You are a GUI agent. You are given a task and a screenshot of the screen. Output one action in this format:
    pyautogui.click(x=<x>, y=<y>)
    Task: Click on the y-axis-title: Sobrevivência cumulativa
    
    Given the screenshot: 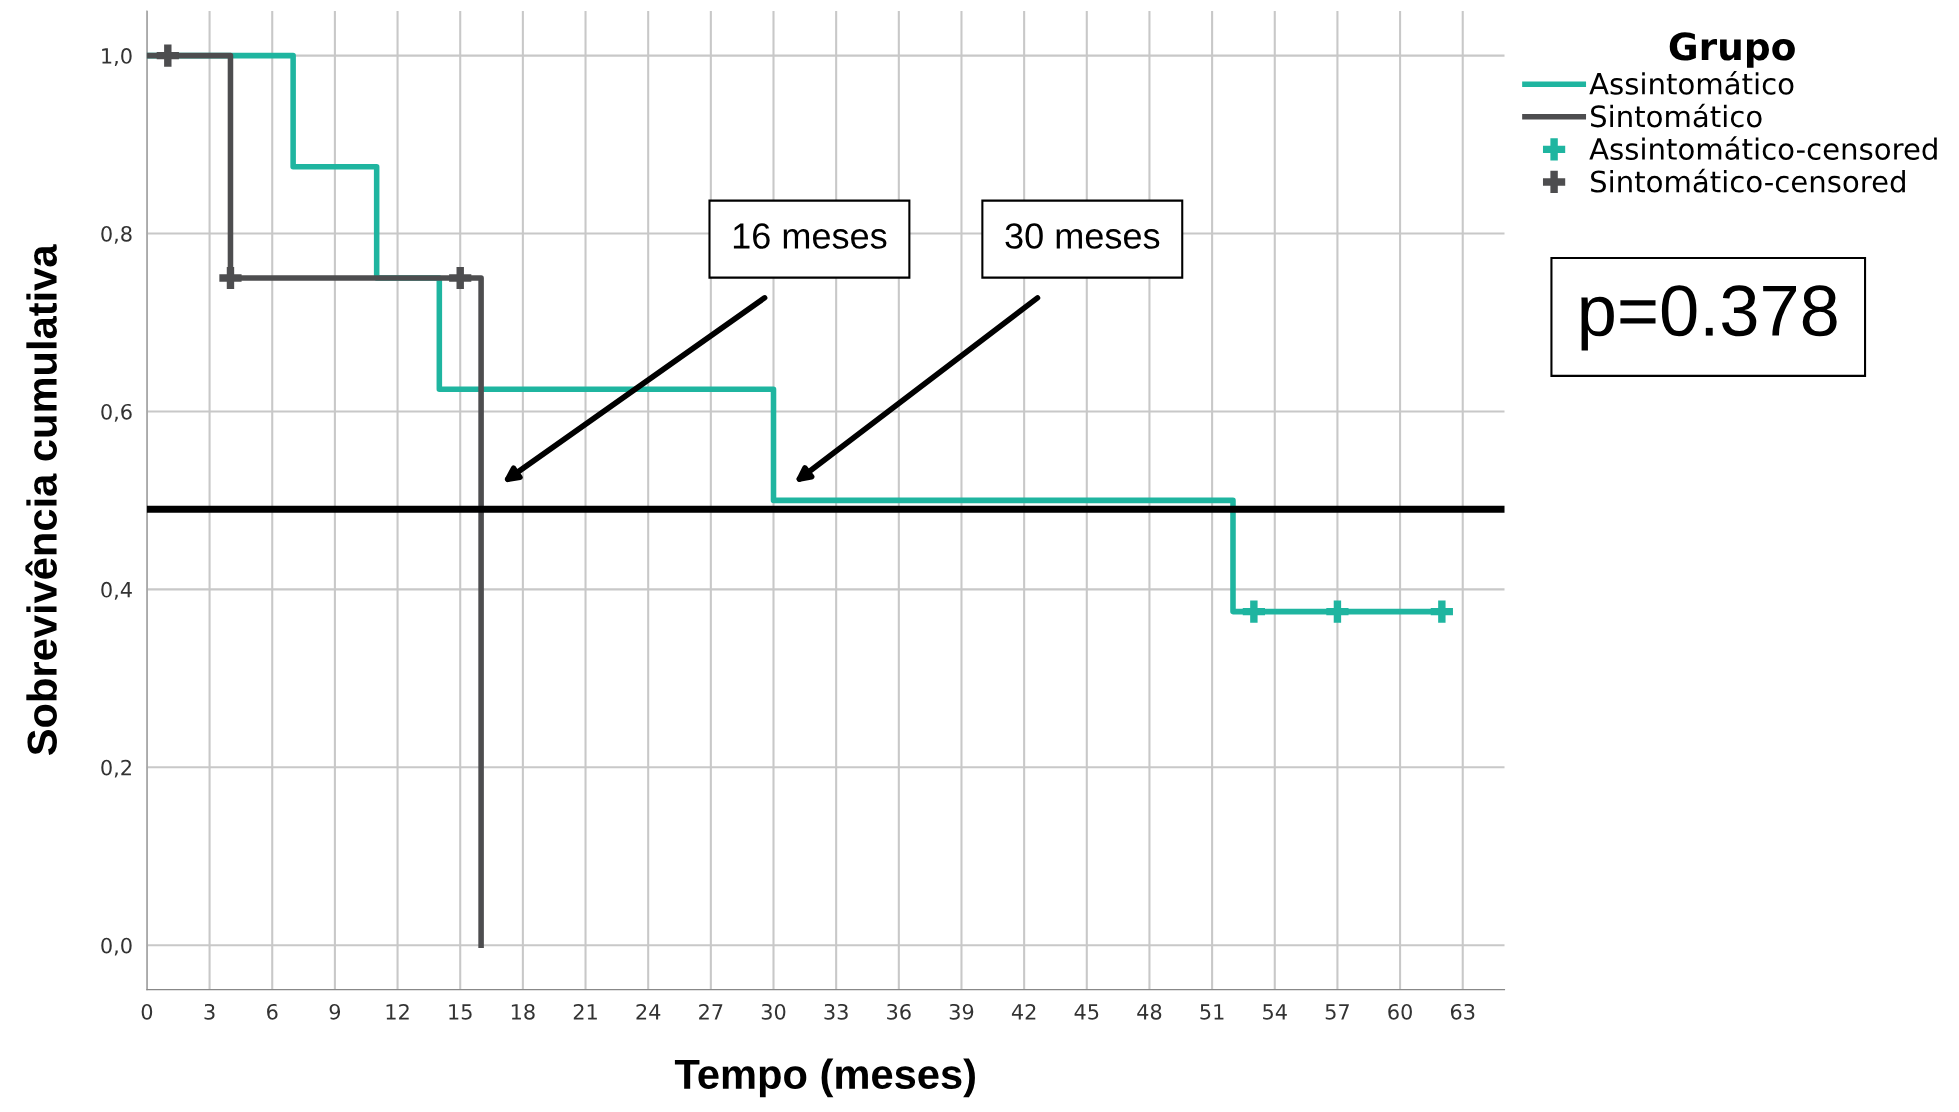 What is the action you would take?
    pyautogui.click(x=41, y=500)
    